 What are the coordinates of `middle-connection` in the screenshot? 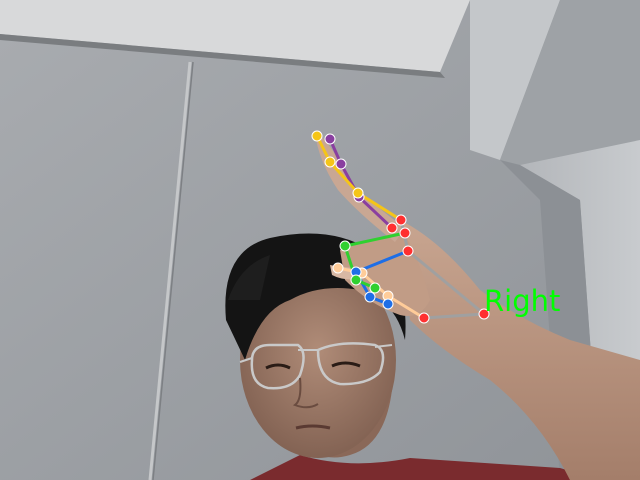 It's located at (375, 239).